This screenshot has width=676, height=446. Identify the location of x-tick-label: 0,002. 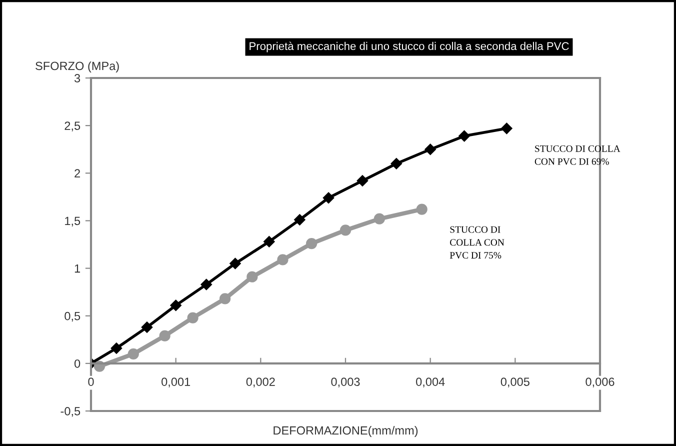
(260, 383).